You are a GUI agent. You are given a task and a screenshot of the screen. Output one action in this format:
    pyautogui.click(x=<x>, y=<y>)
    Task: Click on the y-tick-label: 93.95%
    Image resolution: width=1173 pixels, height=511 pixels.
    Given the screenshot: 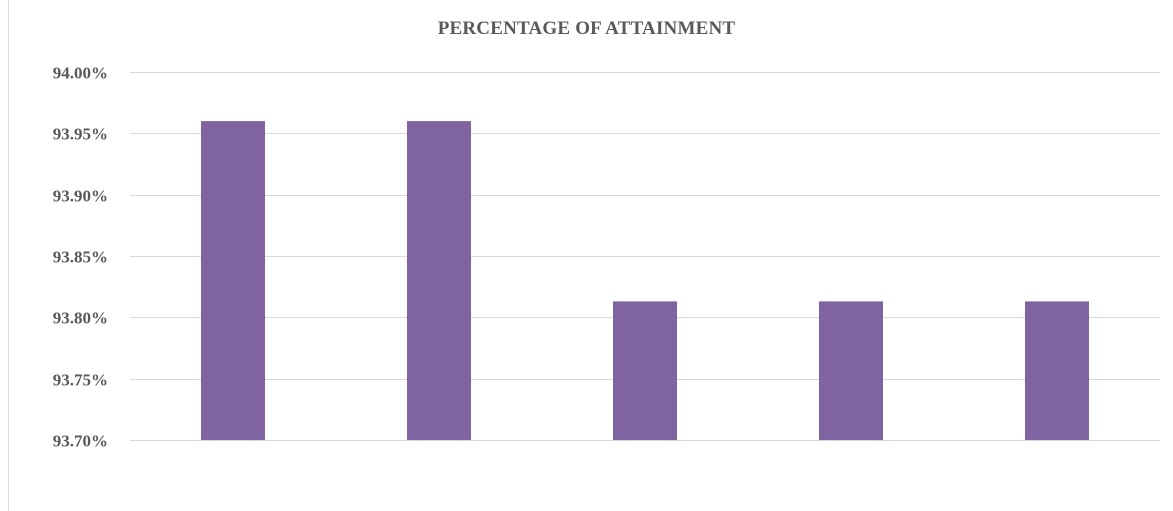 What is the action you would take?
    pyautogui.click(x=80, y=134)
    